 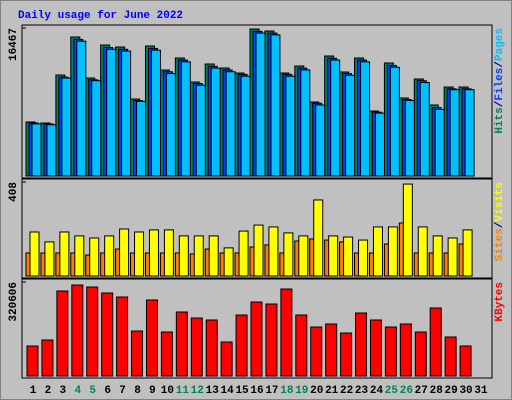 What do you see at coordinates (14, 302) in the screenshot?
I see `y-tick-label: 320606` at bounding box center [14, 302].